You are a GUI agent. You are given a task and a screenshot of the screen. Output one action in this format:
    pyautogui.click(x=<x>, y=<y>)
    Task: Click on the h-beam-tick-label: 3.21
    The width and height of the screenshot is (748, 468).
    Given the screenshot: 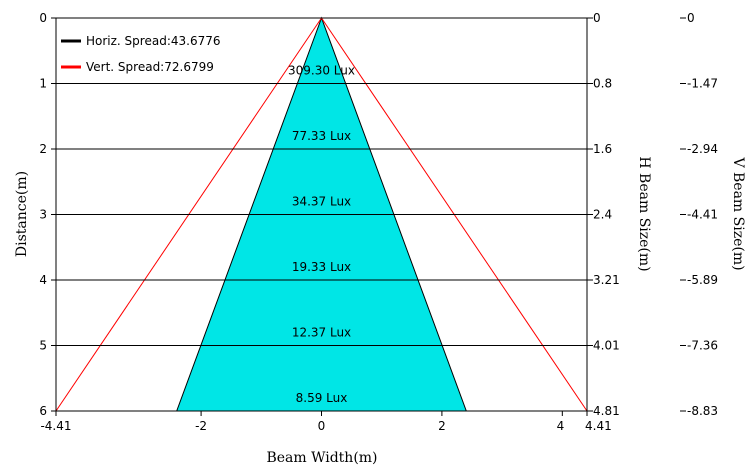 What is the action you would take?
    pyautogui.click(x=606, y=280)
    